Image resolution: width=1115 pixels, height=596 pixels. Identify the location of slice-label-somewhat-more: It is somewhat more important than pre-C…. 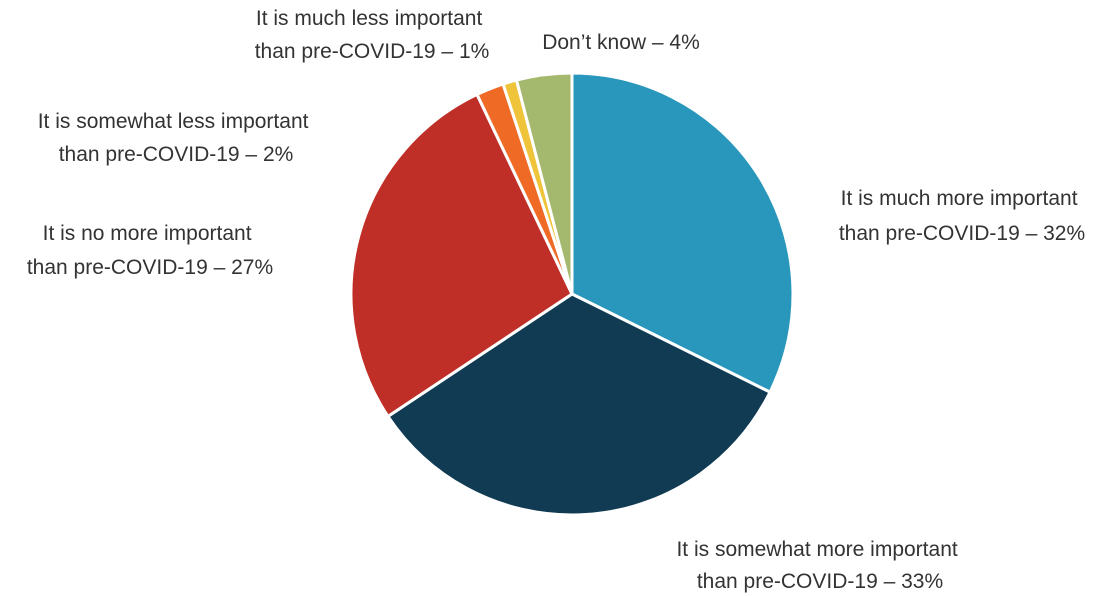
(819, 565).